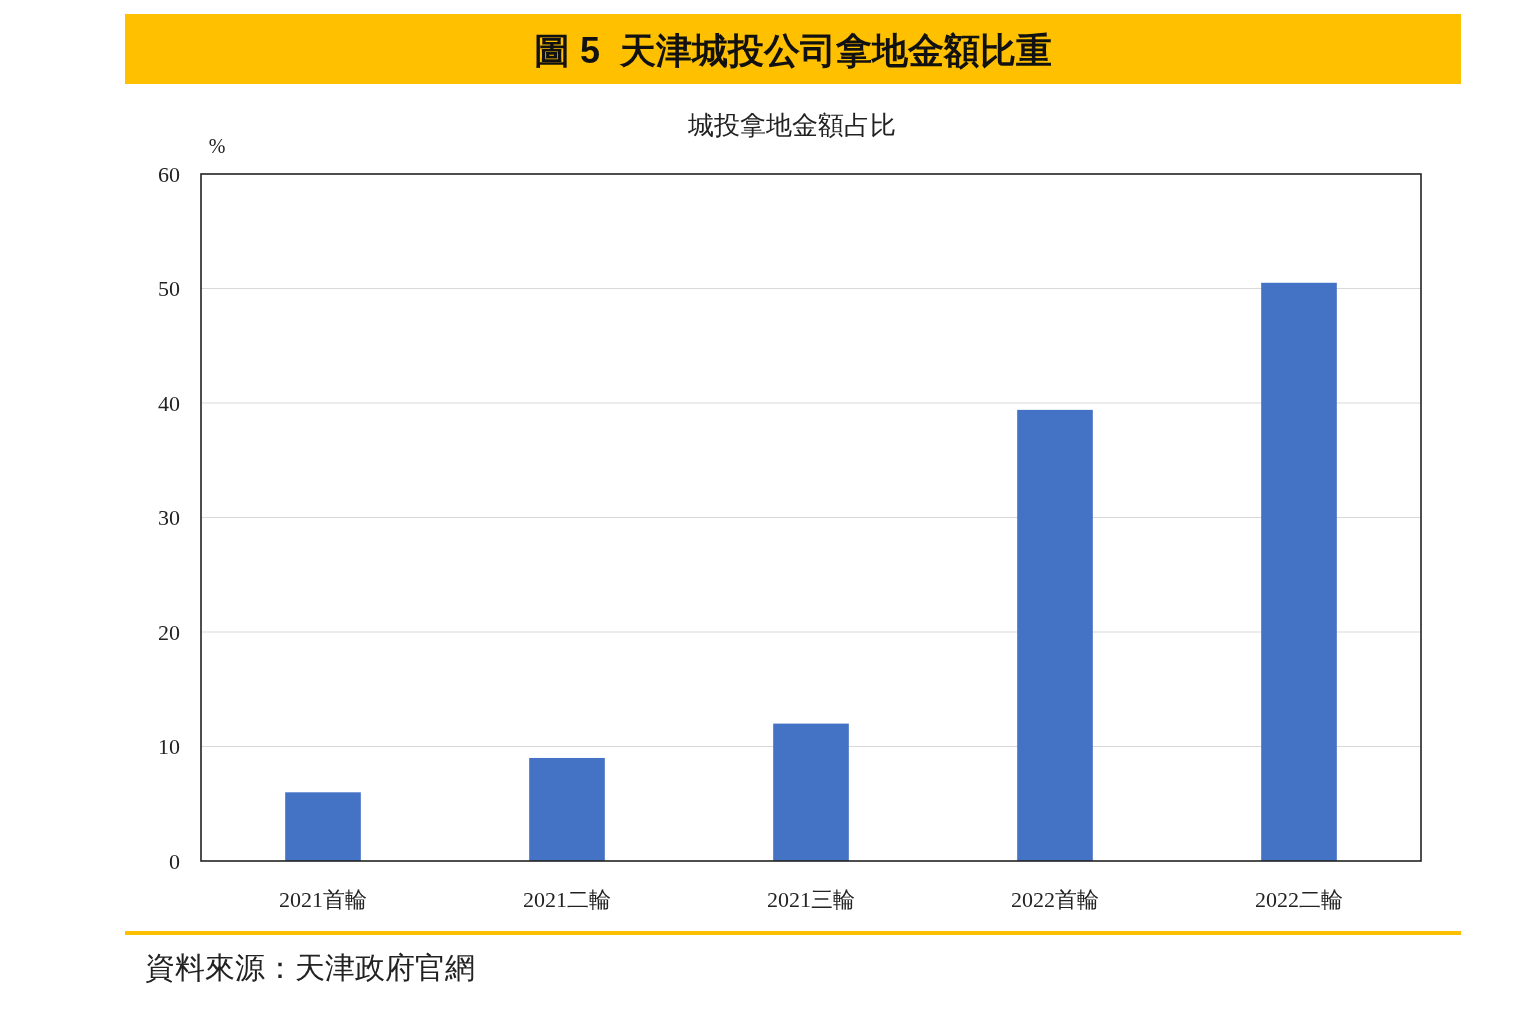  Describe the element at coordinates (1299, 899) in the screenshot. I see `x-tick-label: 2022二輪` at that location.